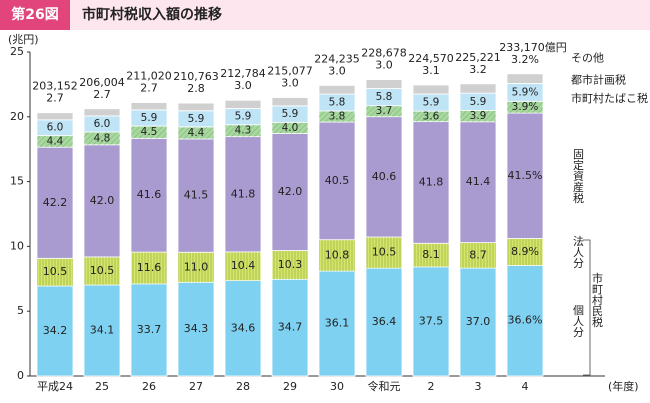 The image size is (650, 403). I want to click on legend-label: 都市計画税, so click(598, 79).